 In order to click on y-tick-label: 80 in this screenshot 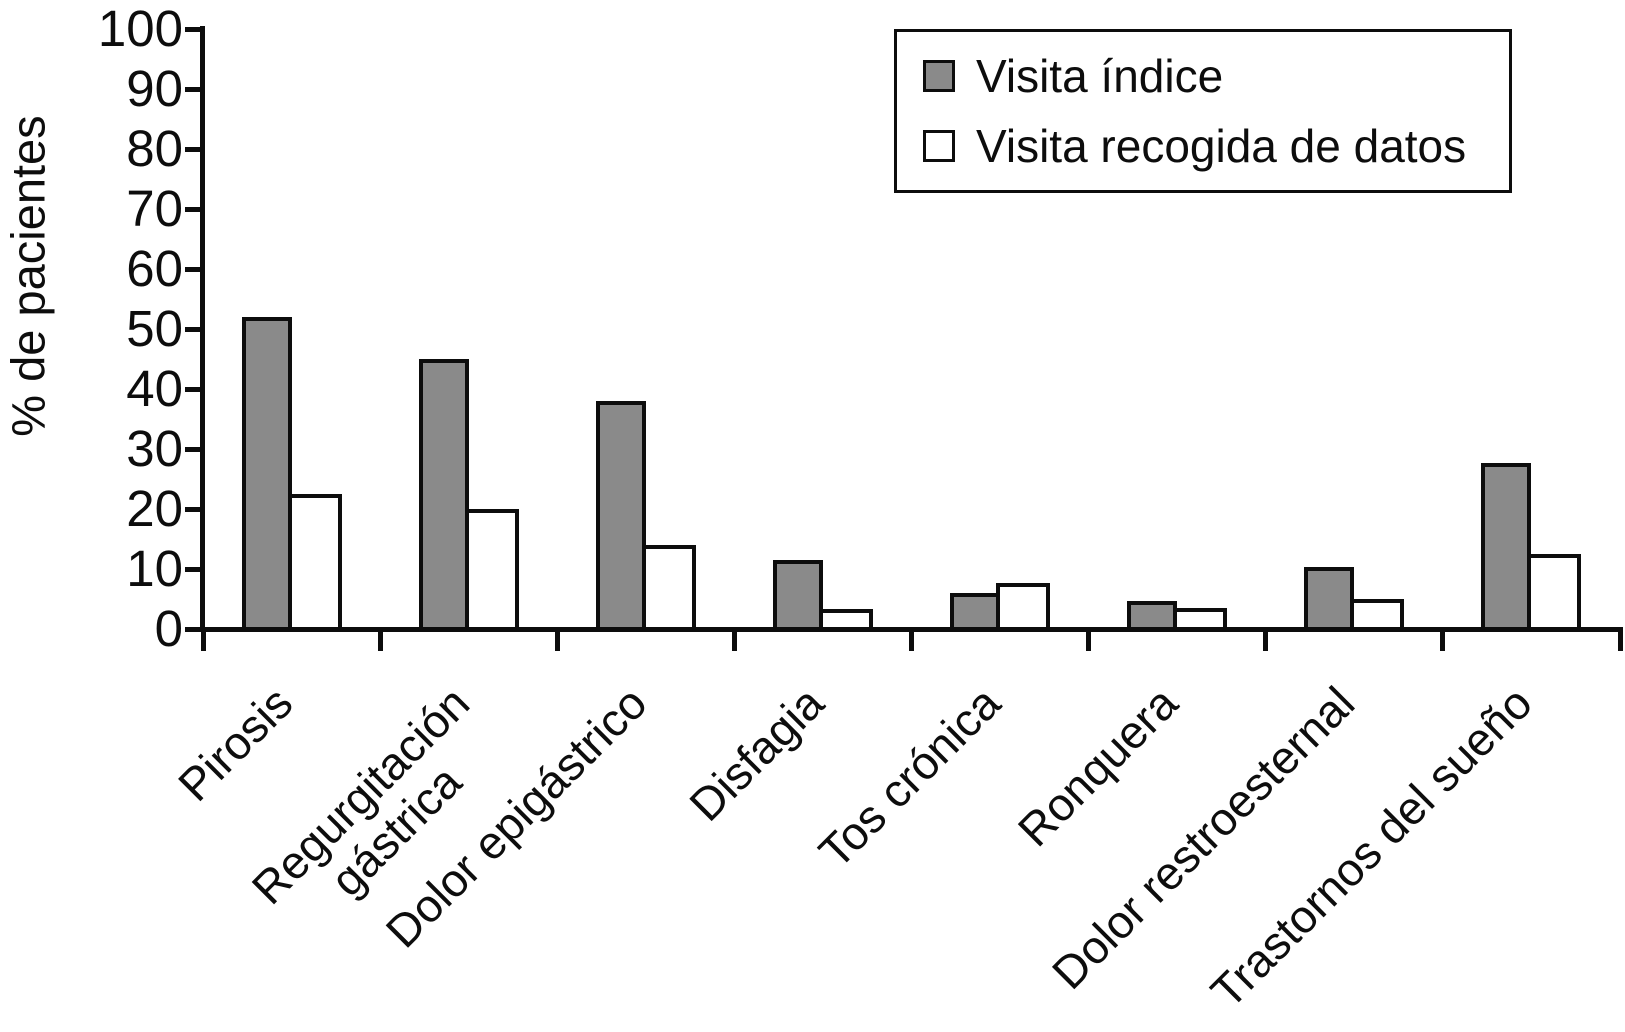, I will do `click(154, 148)`.